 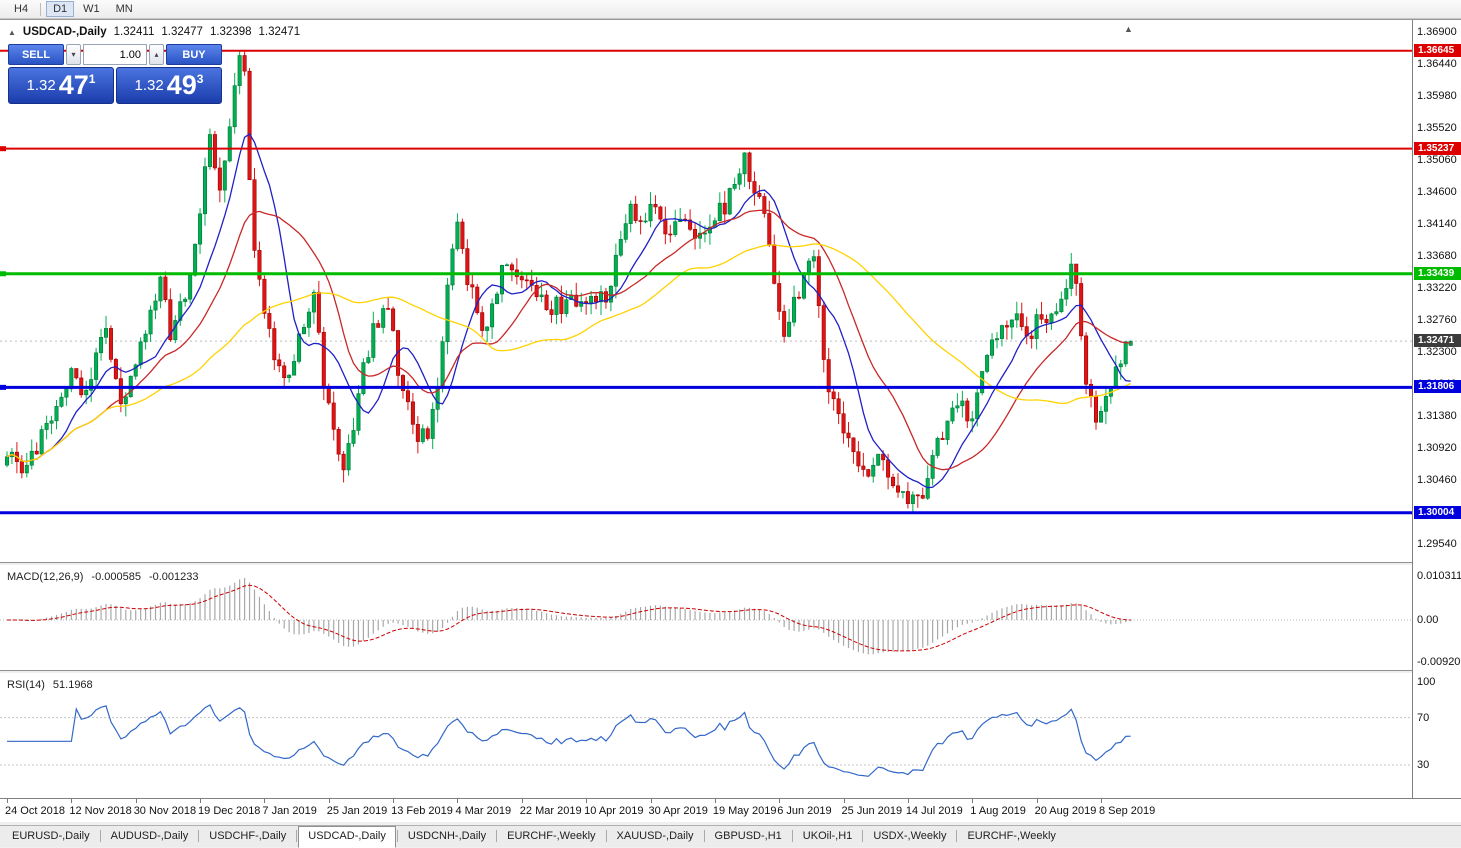 I want to click on sell-button: SELL, so click(x=36, y=54).